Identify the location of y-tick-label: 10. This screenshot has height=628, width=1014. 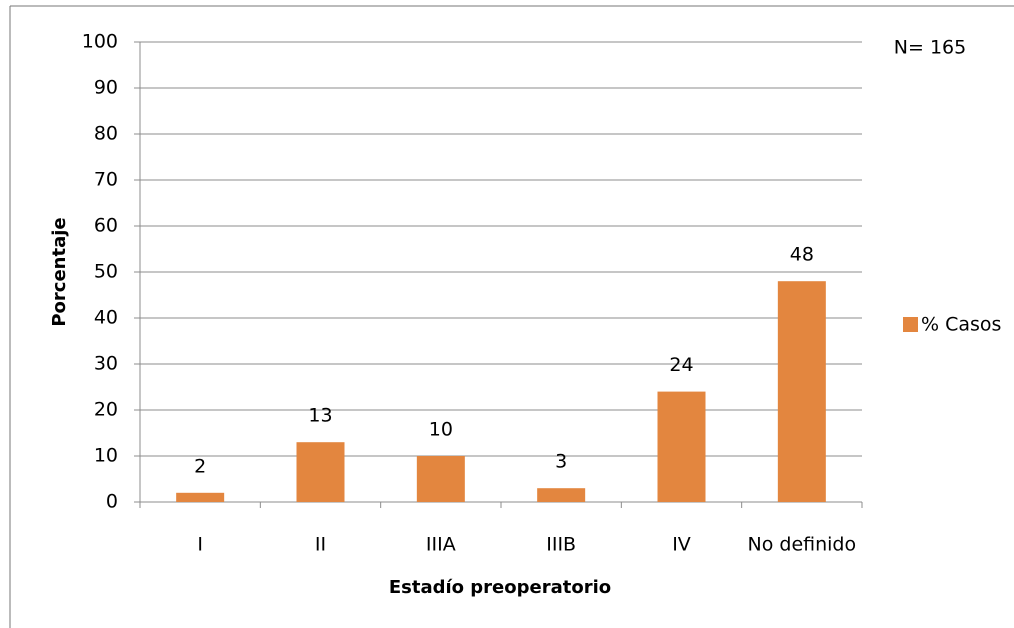
(106, 456).